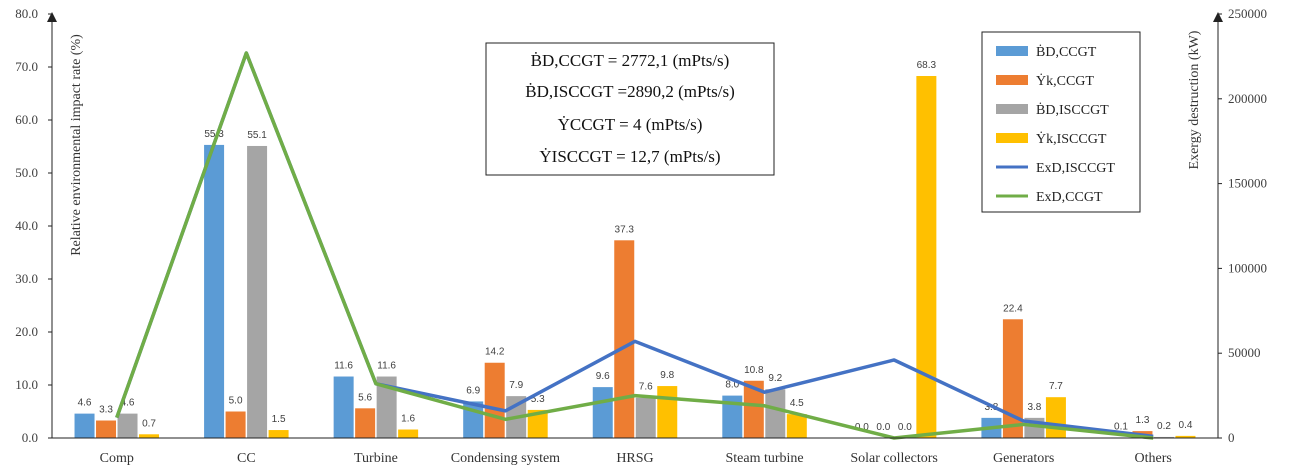  I want to click on y-tick-labels-left: 0.0 10.0 20.0 30.0 40.0 50.0 60.0 70.0 80.0, so click(33, 225).